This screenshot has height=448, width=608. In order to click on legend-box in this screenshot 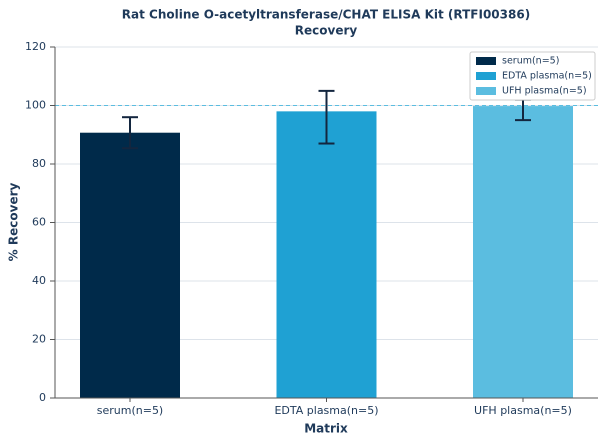, I will do `click(532, 76)`.